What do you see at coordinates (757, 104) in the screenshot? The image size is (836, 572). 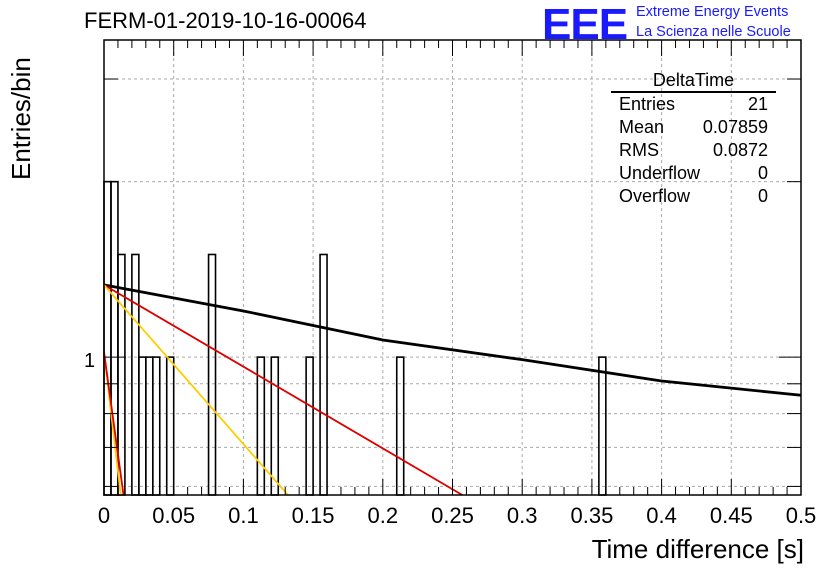 I see `stats-value: 21` at bounding box center [757, 104].